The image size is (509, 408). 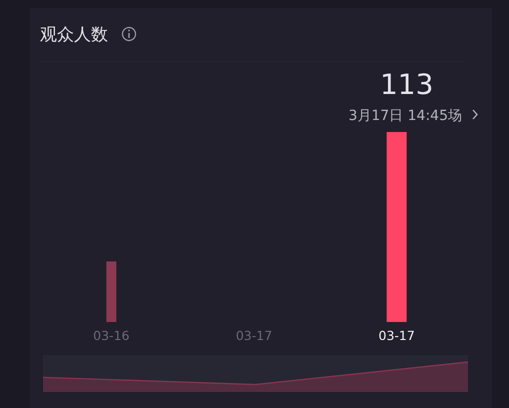 I want to click on x-tick-label: 03-16, so click(x=111, y=335).